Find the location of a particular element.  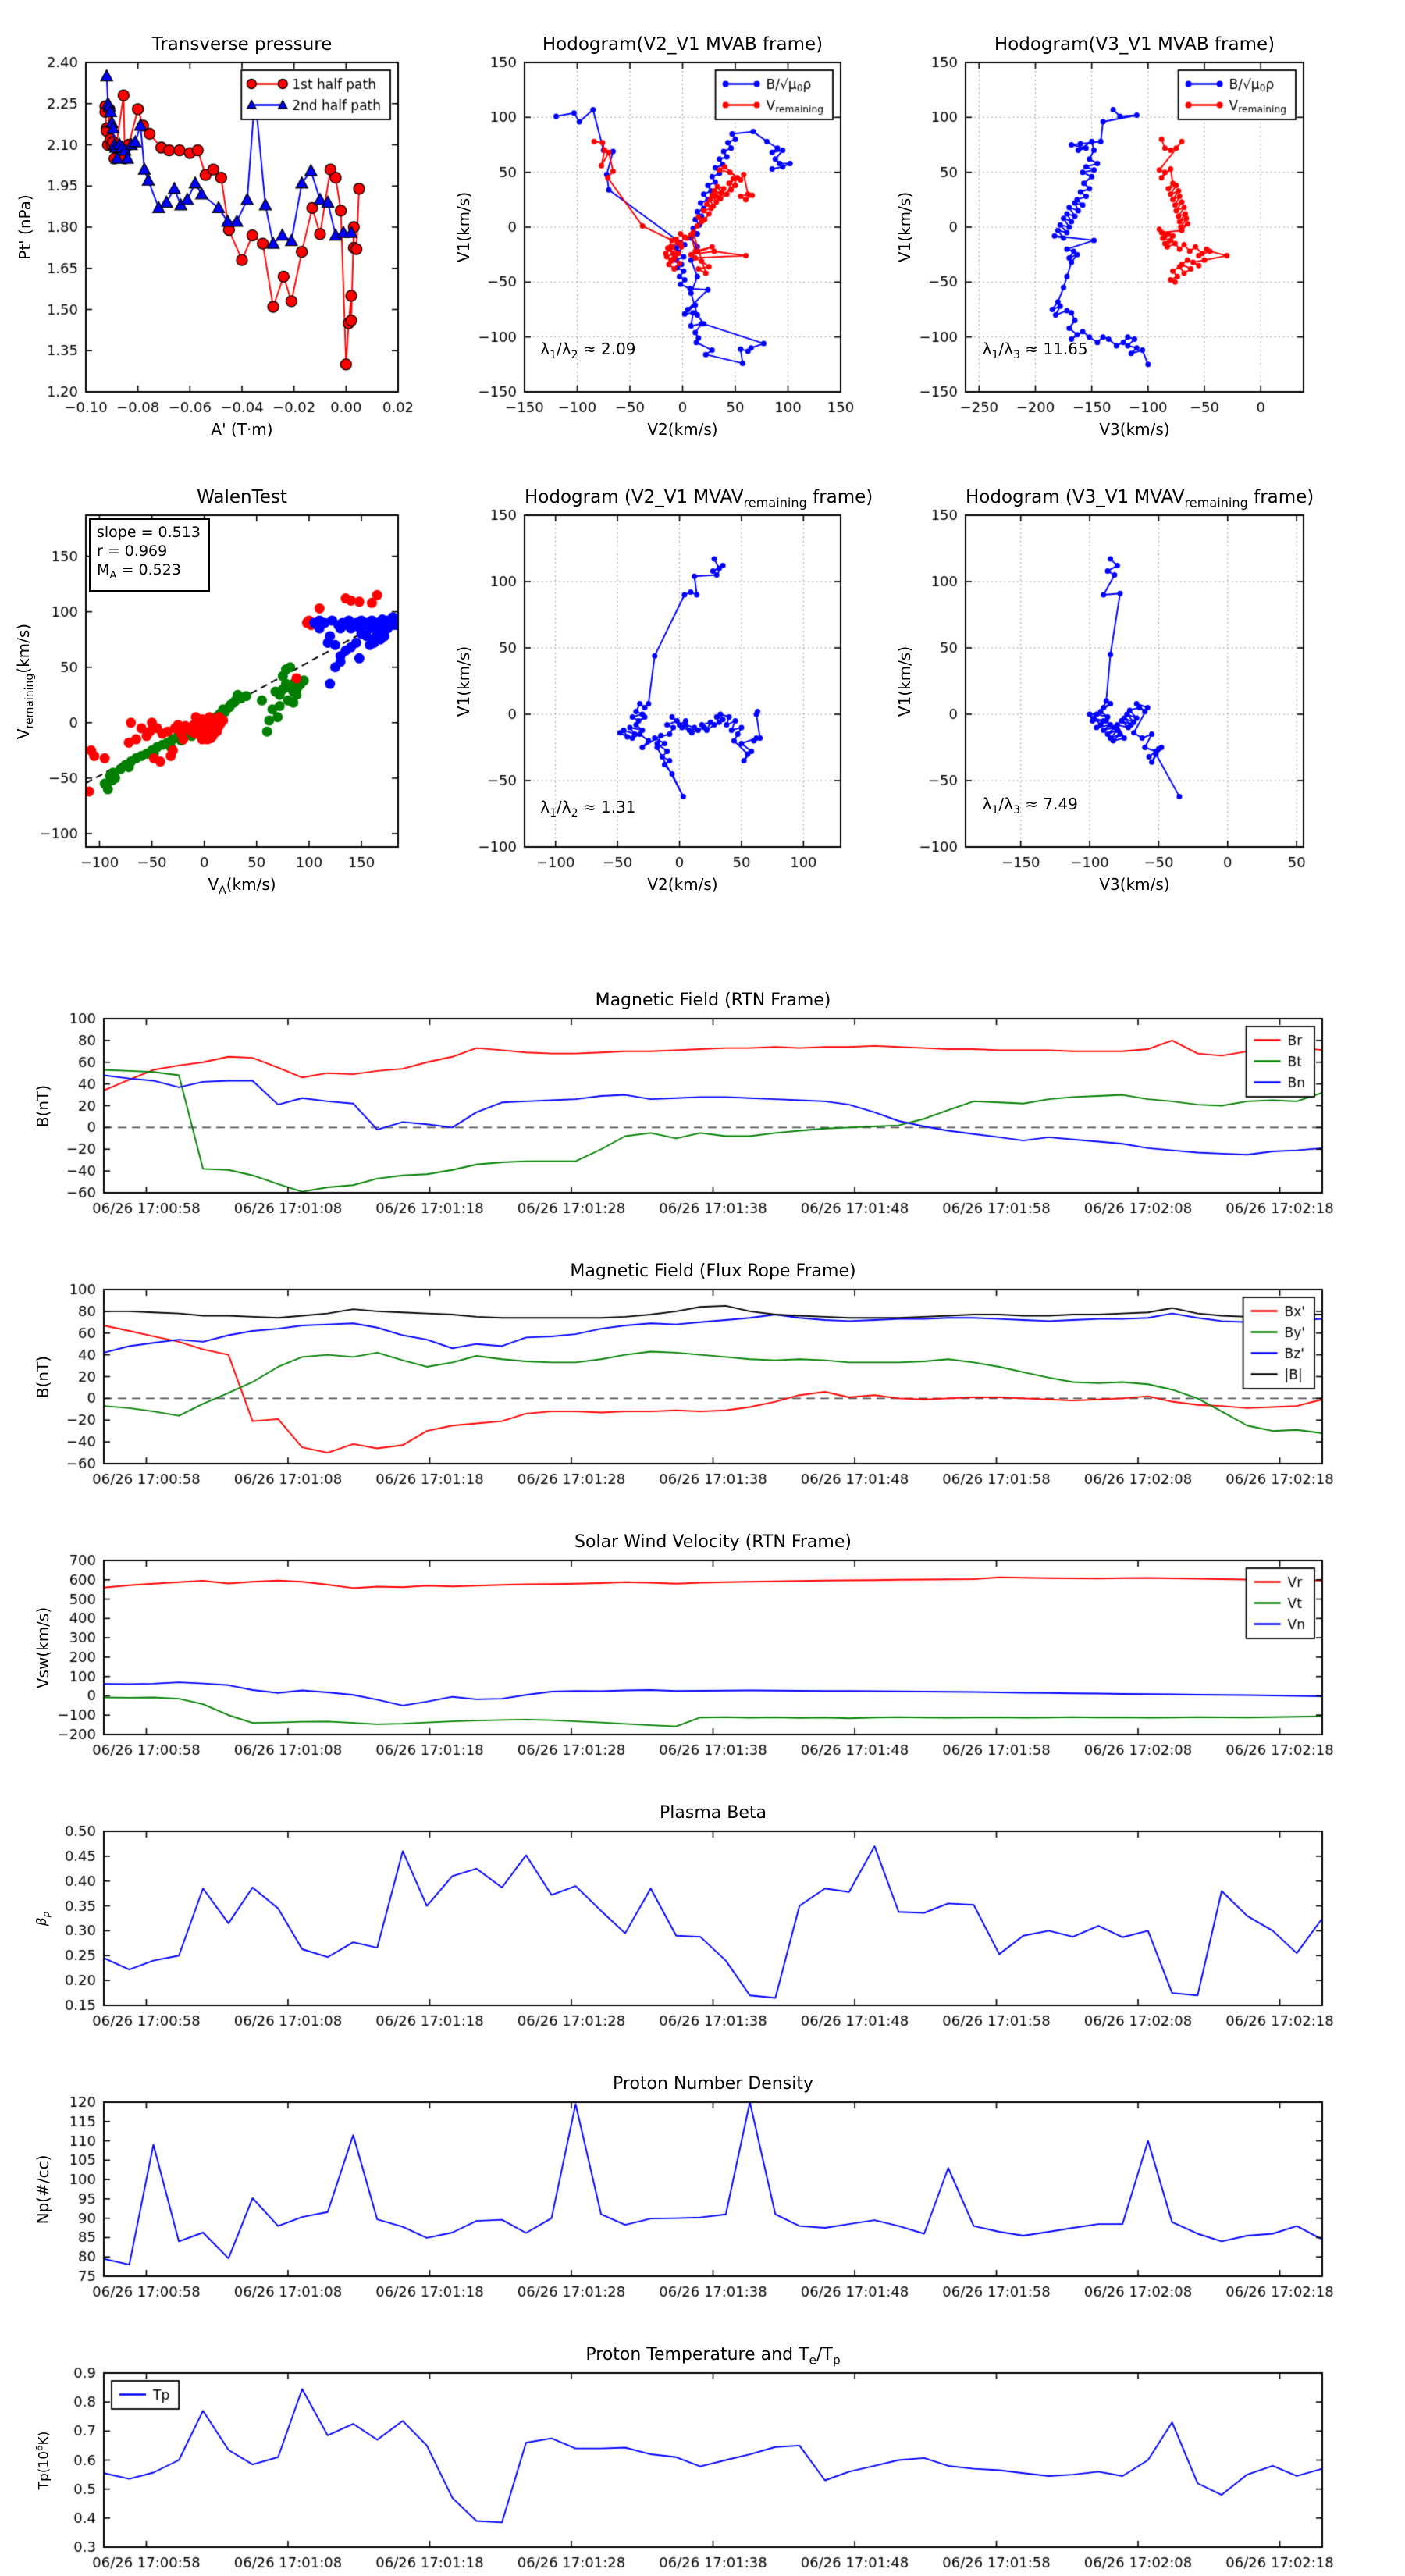

y-axis-label-hodogram-v3v1-mvab: V1(km/s) is located at coordinates (904, 227).